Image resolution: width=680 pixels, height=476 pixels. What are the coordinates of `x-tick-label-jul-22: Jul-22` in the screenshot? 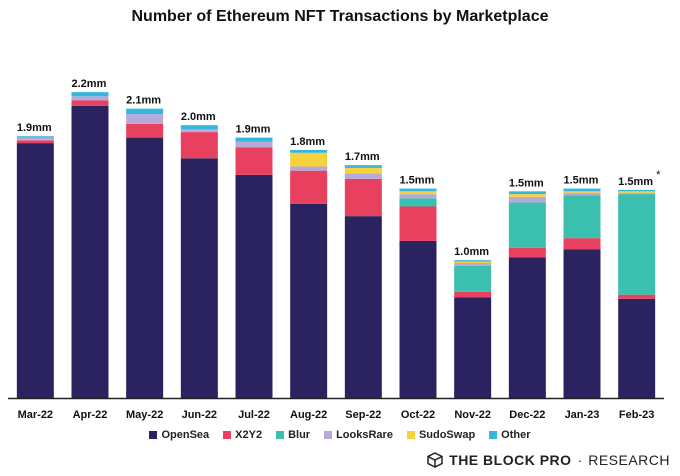 It's located at (254, 415).